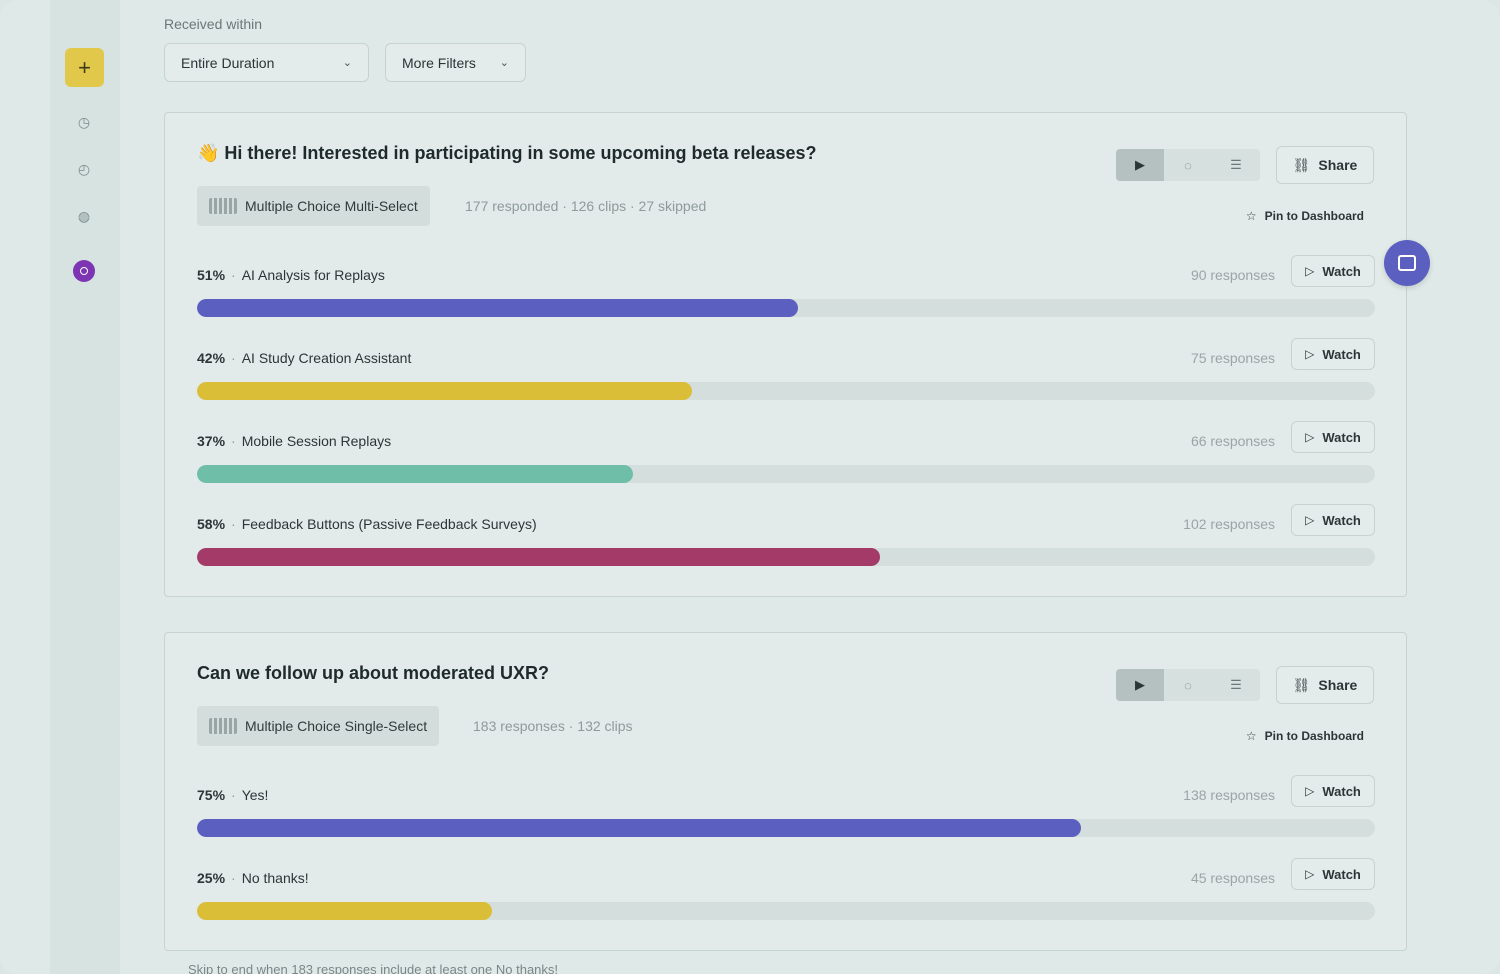 Image resolution: width=1500 pixels, height=974 pixels. Describe the element at coordinates (786, 813) in the screenshot. I see `option-row: 75% · Yes! 138 responses ▷ Watch` at that location.